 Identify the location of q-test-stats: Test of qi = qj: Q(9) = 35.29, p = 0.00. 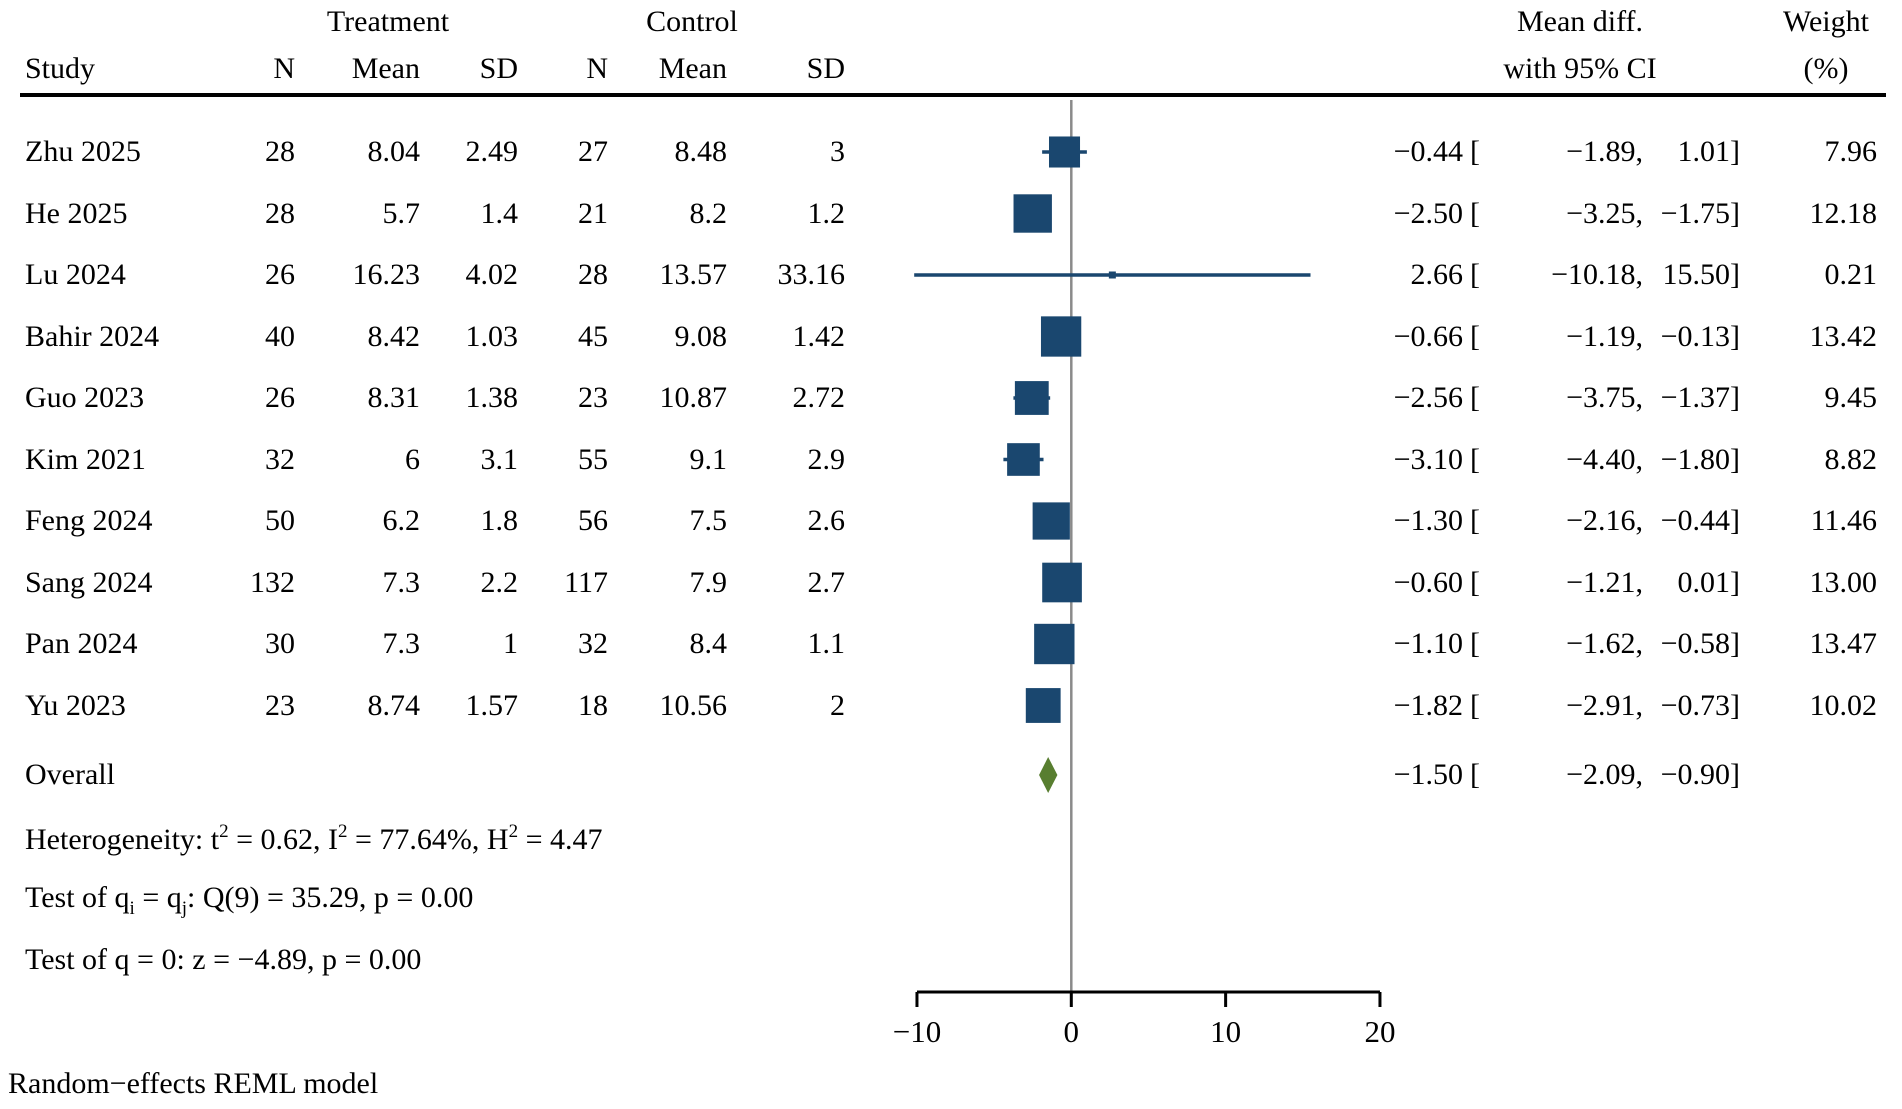
(249, 900).